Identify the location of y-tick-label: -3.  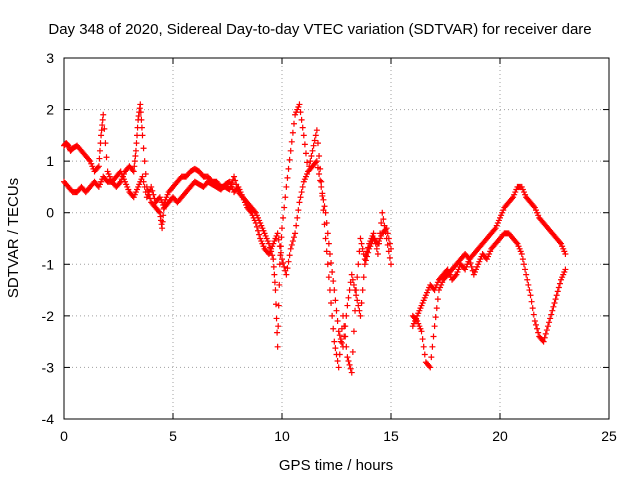
(48, 367).